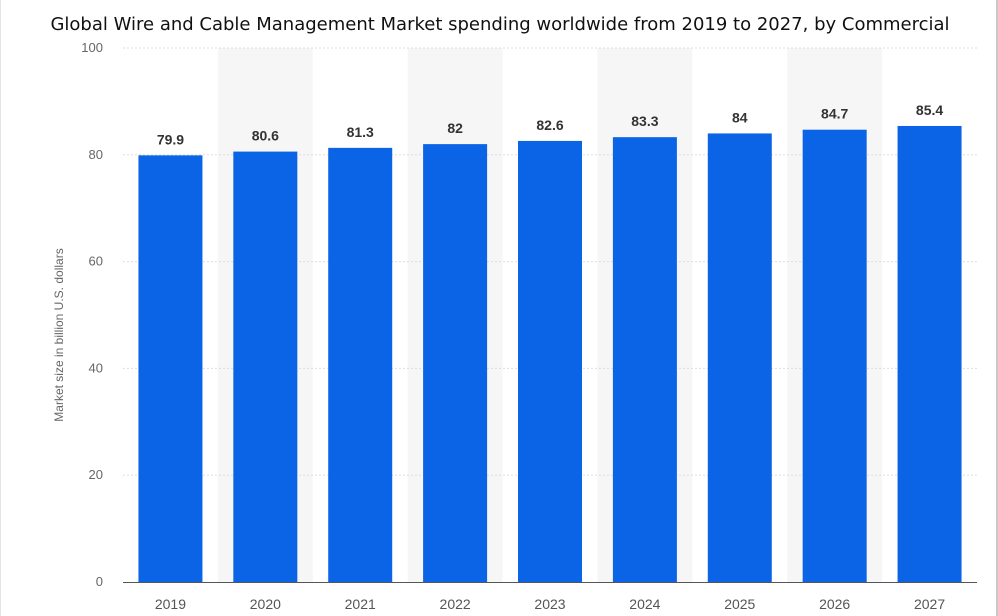  Describe the element at coordinates (170, 604) in the screenshot. I see `x-tick-label: 2019` at that location.